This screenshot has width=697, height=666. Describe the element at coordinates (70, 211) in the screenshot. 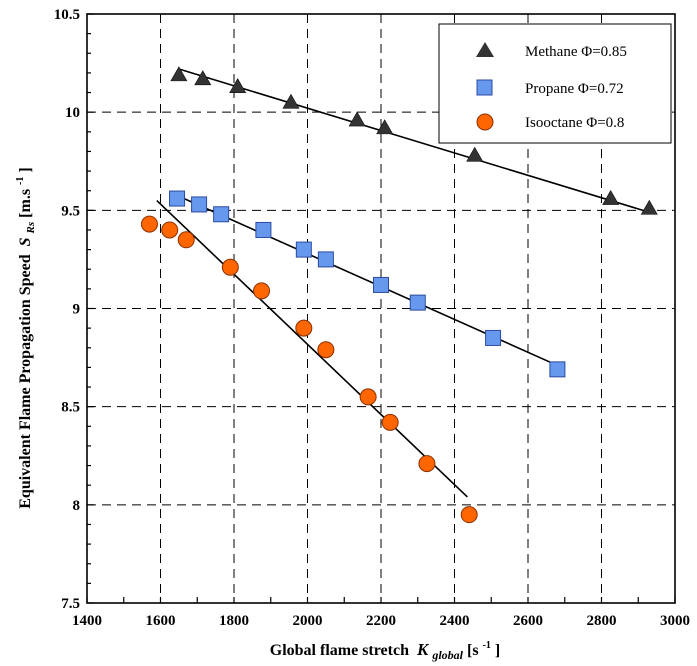

I see `y-tick-label: 9.5` at that location.